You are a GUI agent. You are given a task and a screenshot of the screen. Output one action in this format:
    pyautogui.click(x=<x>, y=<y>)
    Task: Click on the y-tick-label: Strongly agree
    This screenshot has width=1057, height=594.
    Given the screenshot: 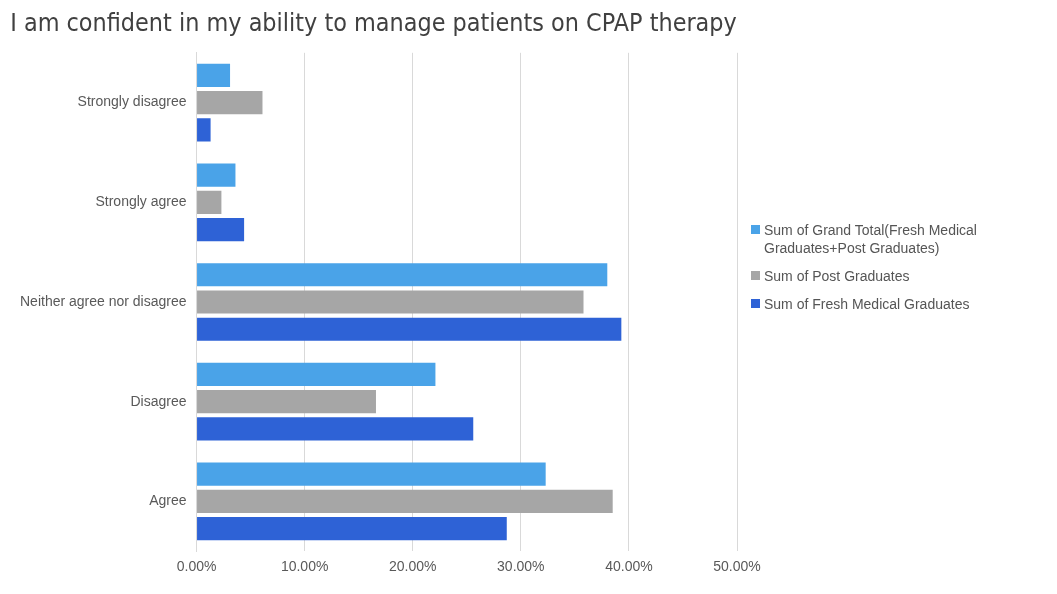 What is the action you would take?
    pyautogui.click(x=141, y=201)
    